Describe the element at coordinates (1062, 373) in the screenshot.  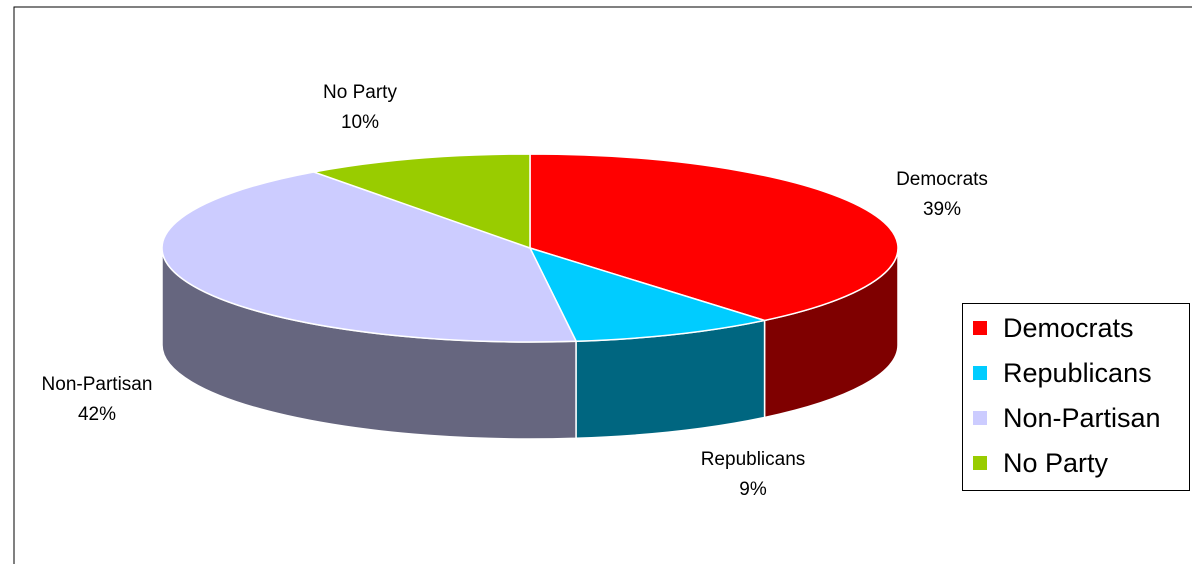
I see `legend-item-republicans: Republicans` at that location.